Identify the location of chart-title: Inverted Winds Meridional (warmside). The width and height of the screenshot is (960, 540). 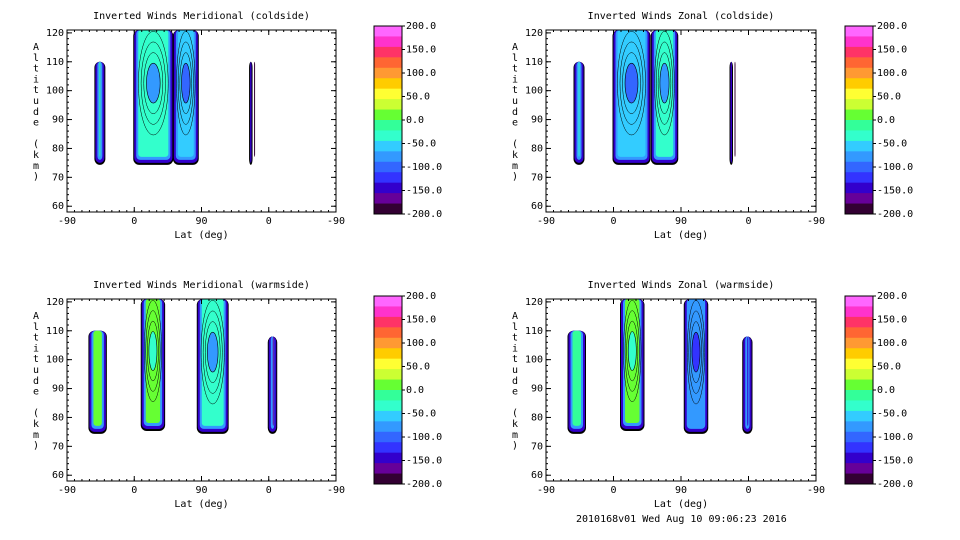
(201, 285).